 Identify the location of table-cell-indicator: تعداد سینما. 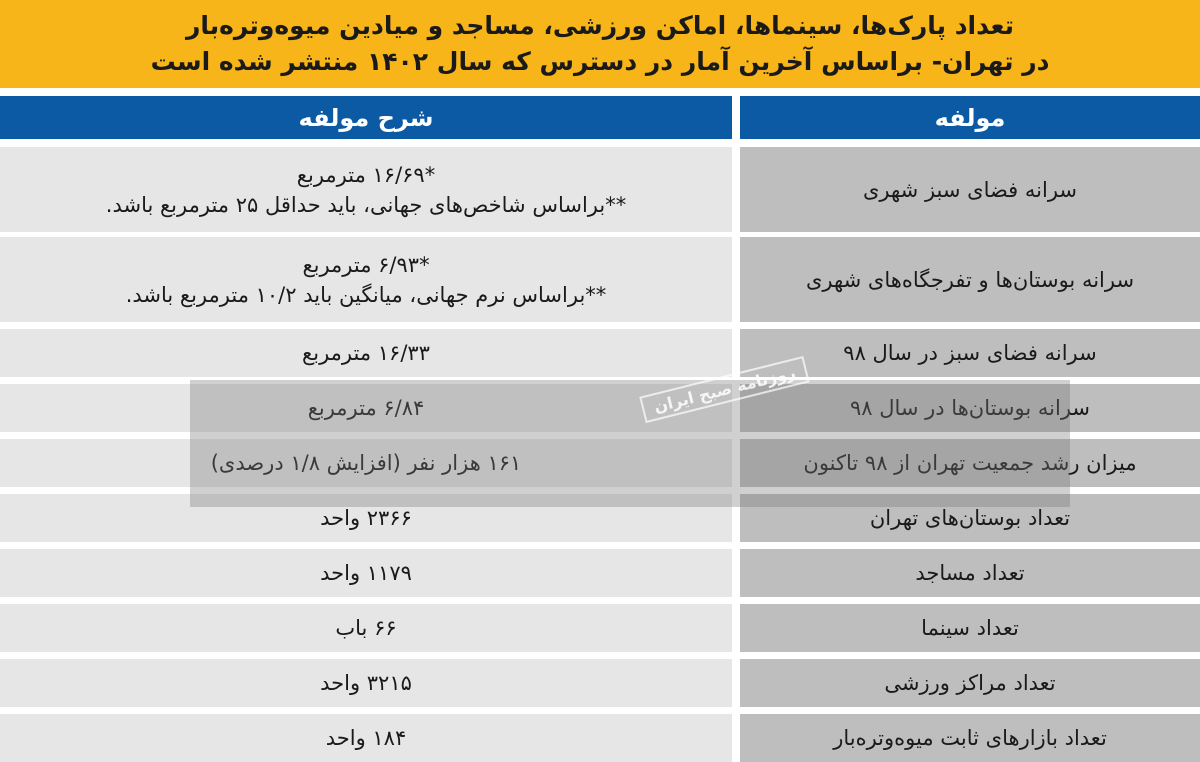
(970, 628).